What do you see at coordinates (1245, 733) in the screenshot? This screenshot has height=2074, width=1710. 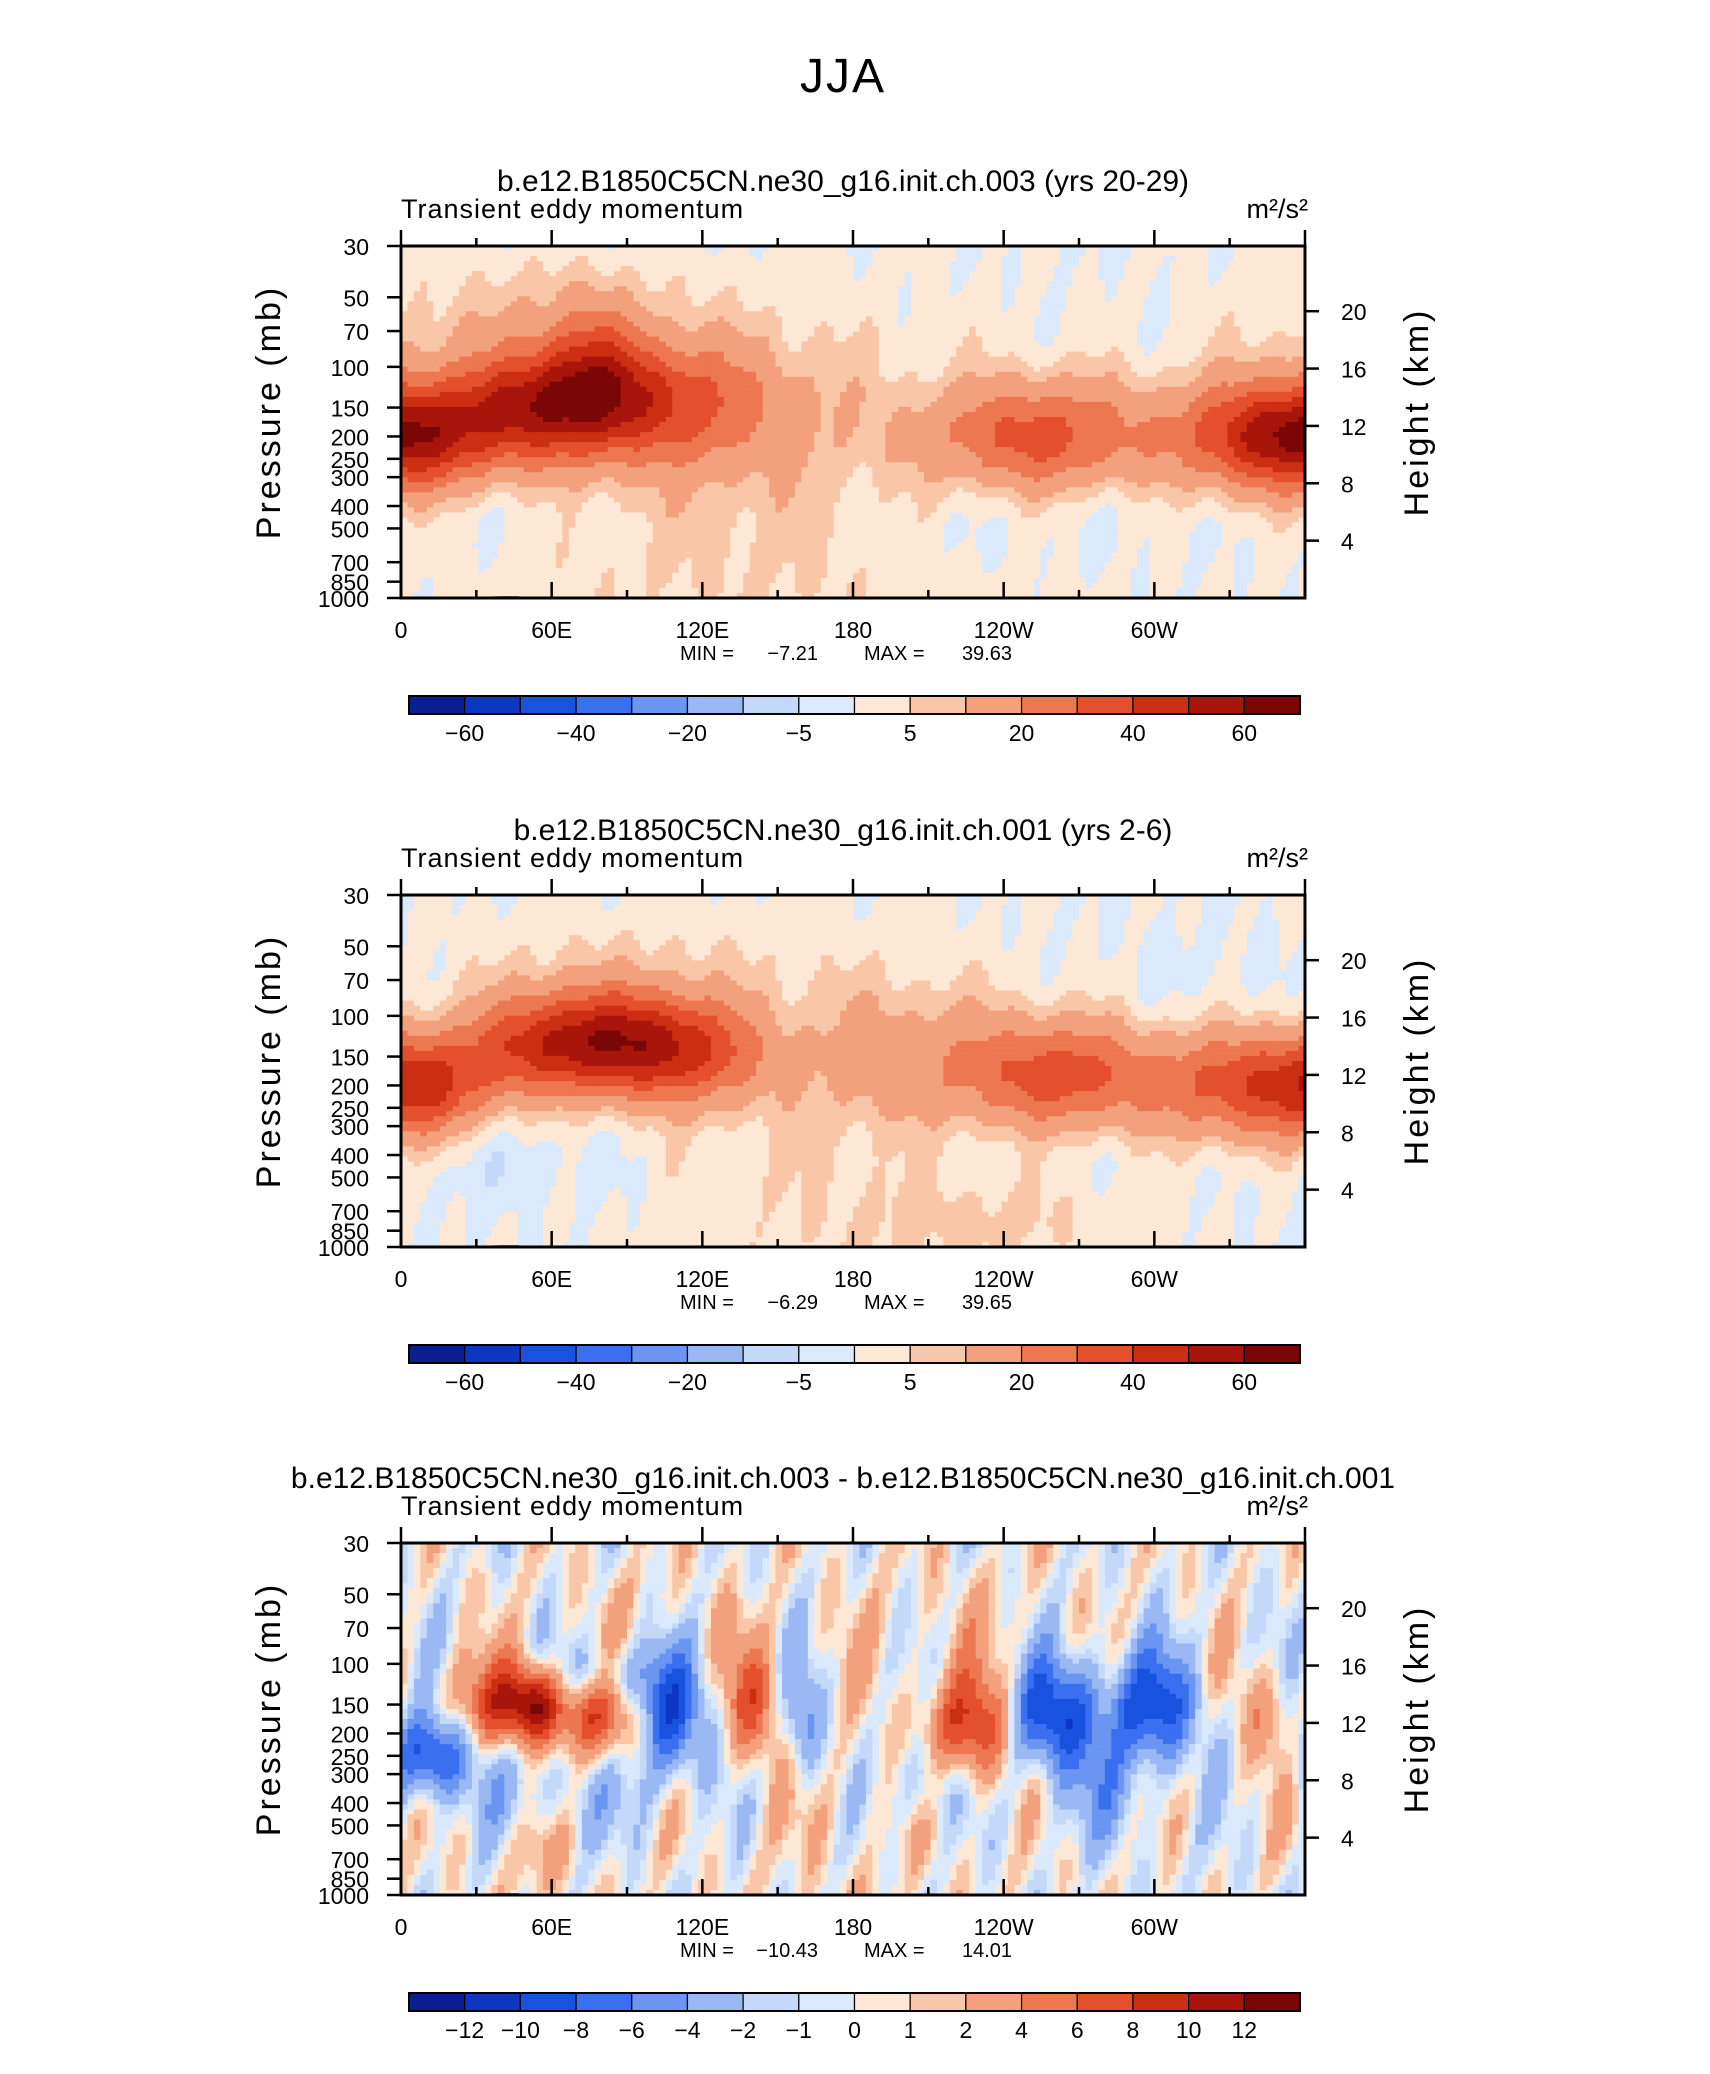 I see `colorbar-label: 60` at bounding box center [1245, 733].